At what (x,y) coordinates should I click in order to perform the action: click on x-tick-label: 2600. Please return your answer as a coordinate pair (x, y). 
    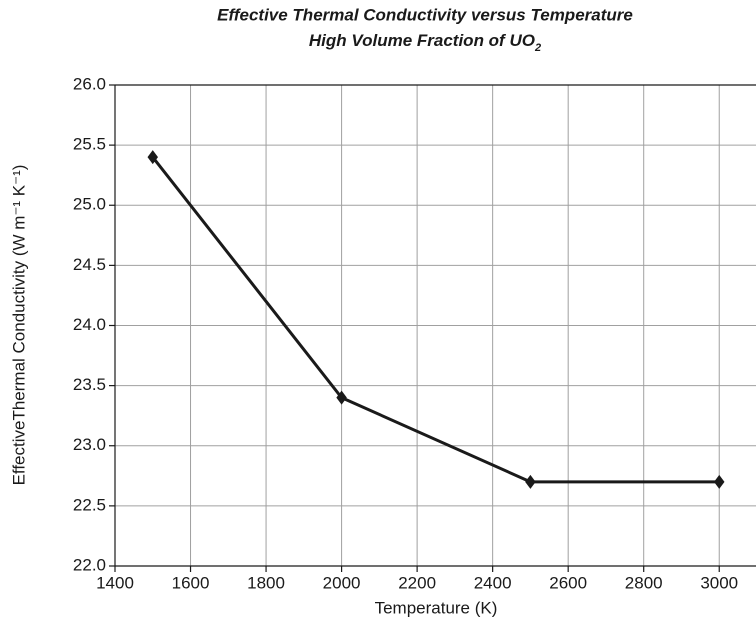
    Looking at the image, I should click on (568, 582).